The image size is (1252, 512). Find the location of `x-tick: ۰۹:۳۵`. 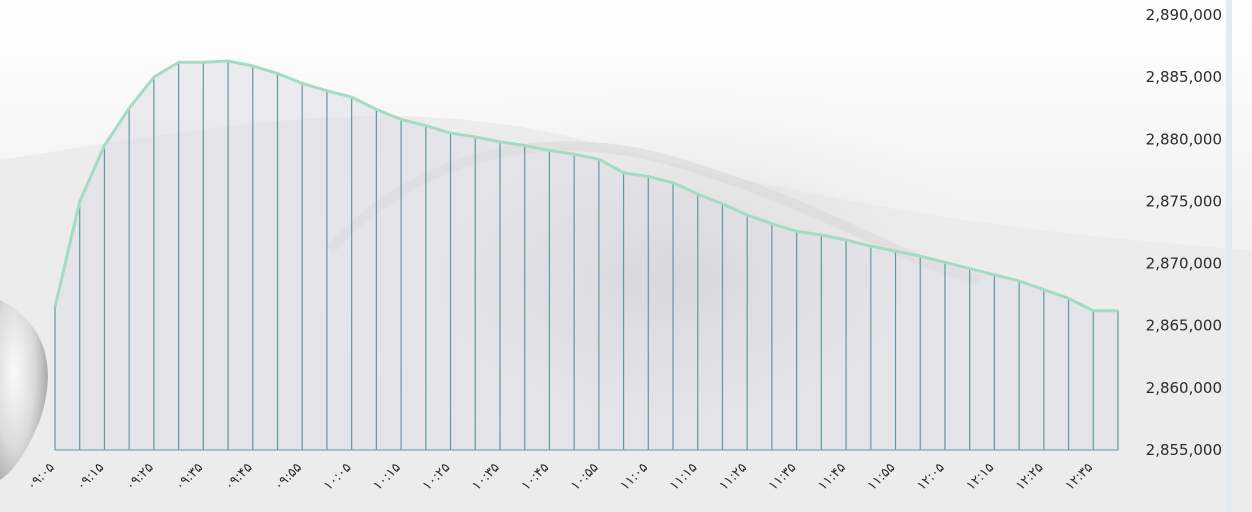

x-tick: ۰۹:۳۵ is located at coordinates (189, 476).